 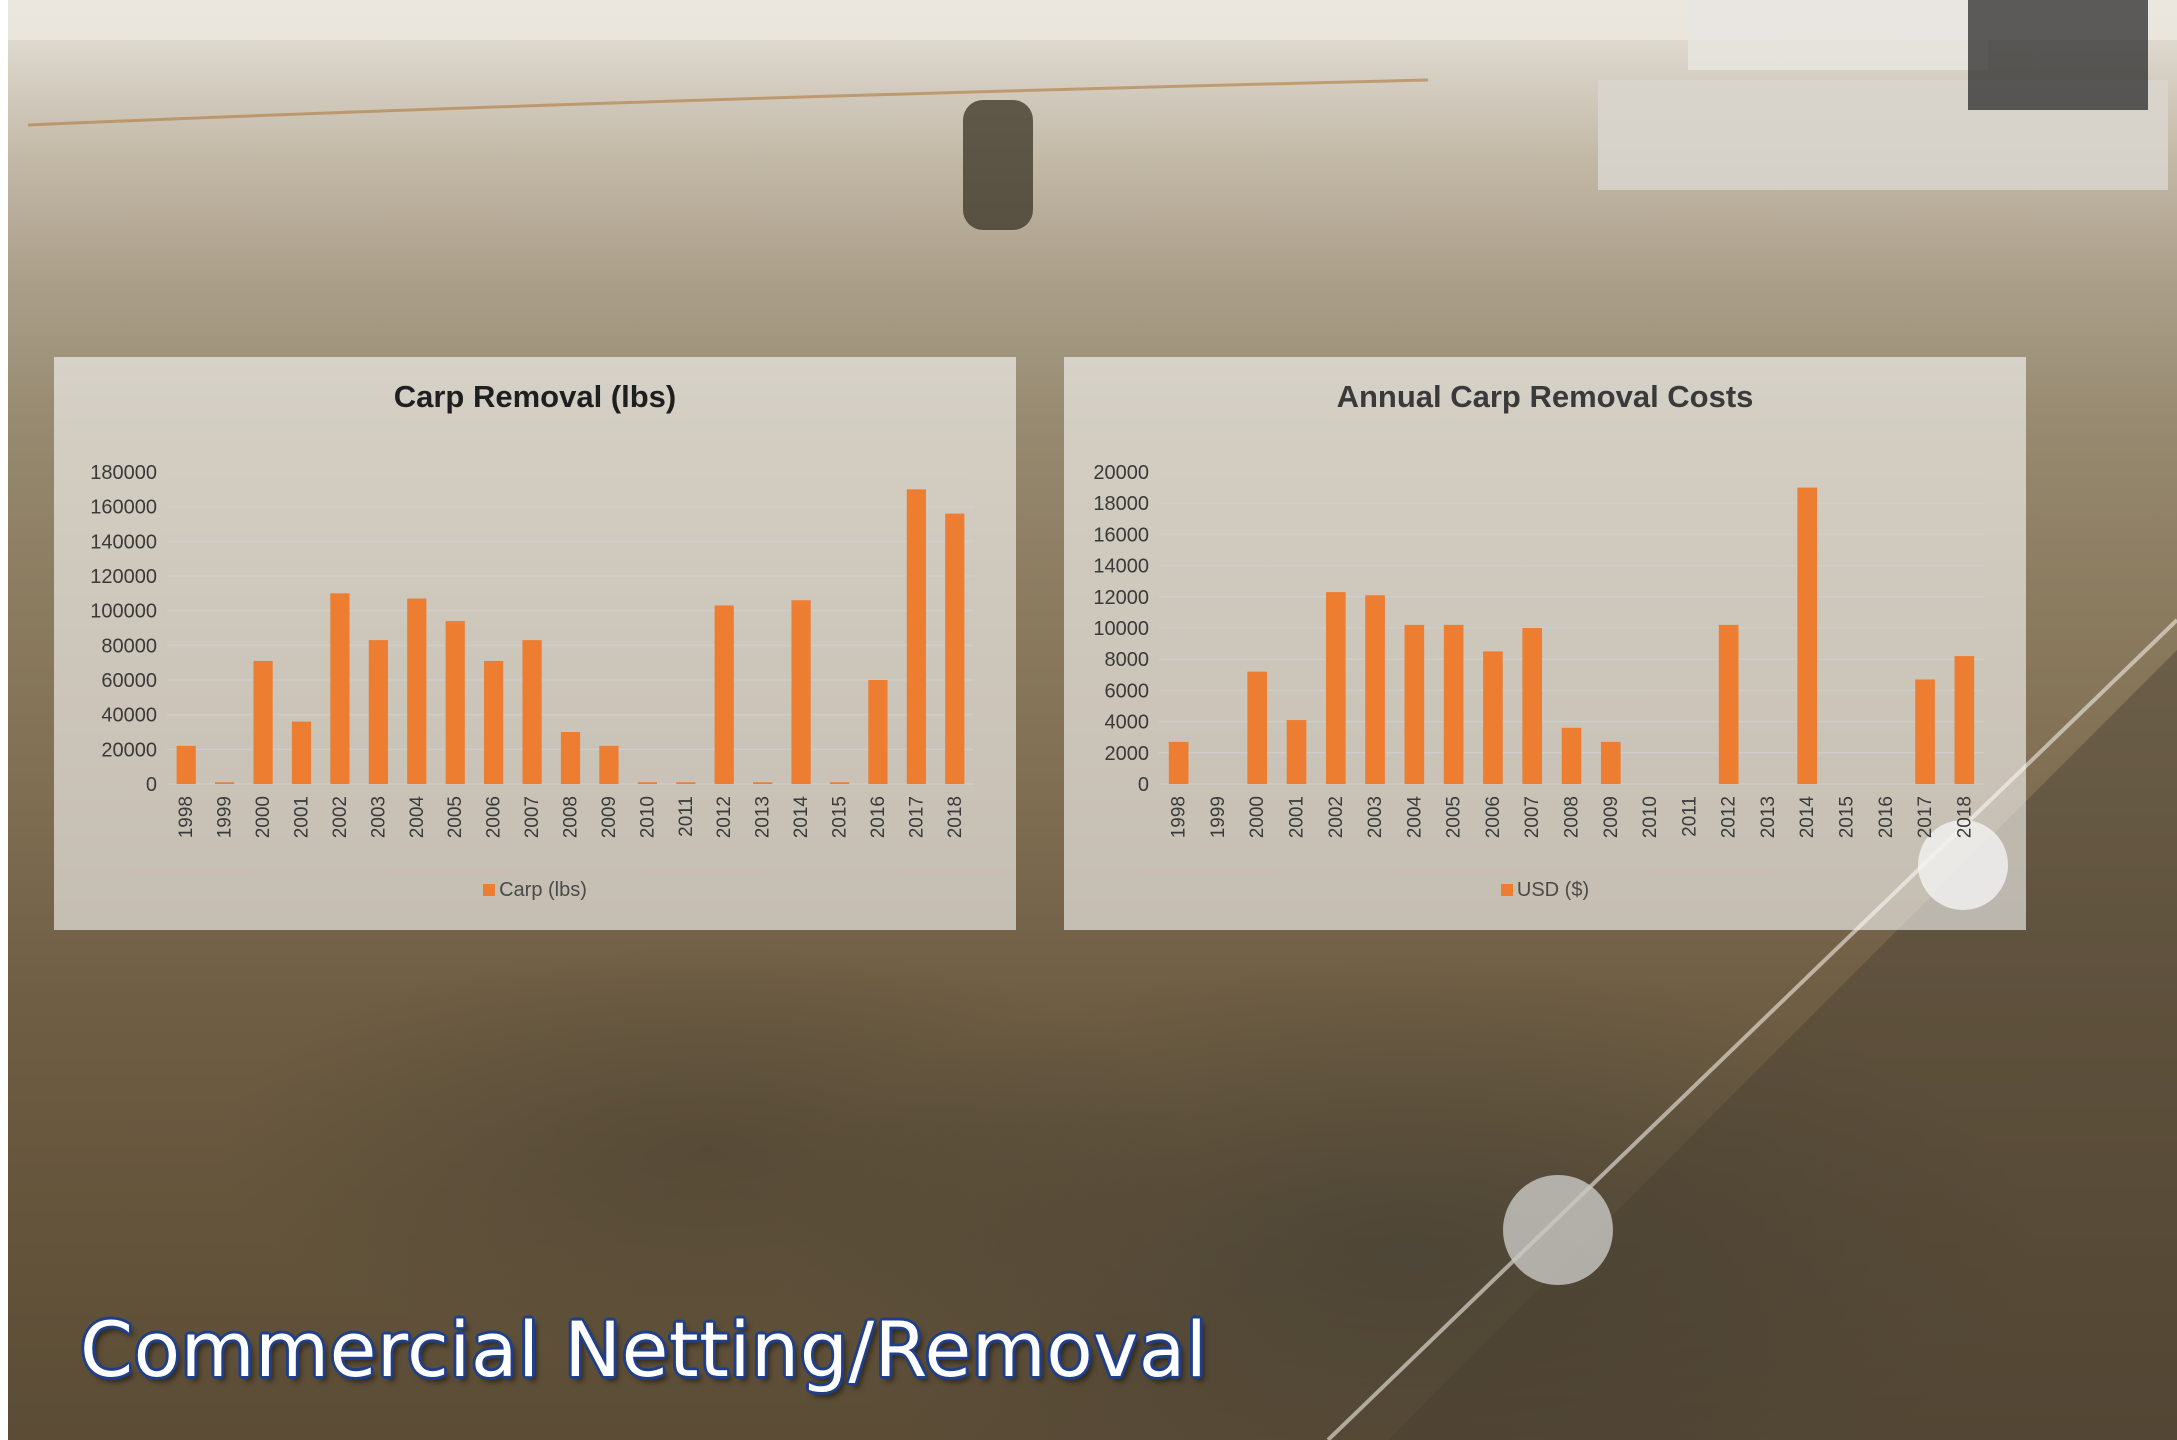 I want to click on y-tick-label: 14000, so click(x=1121, y=567).